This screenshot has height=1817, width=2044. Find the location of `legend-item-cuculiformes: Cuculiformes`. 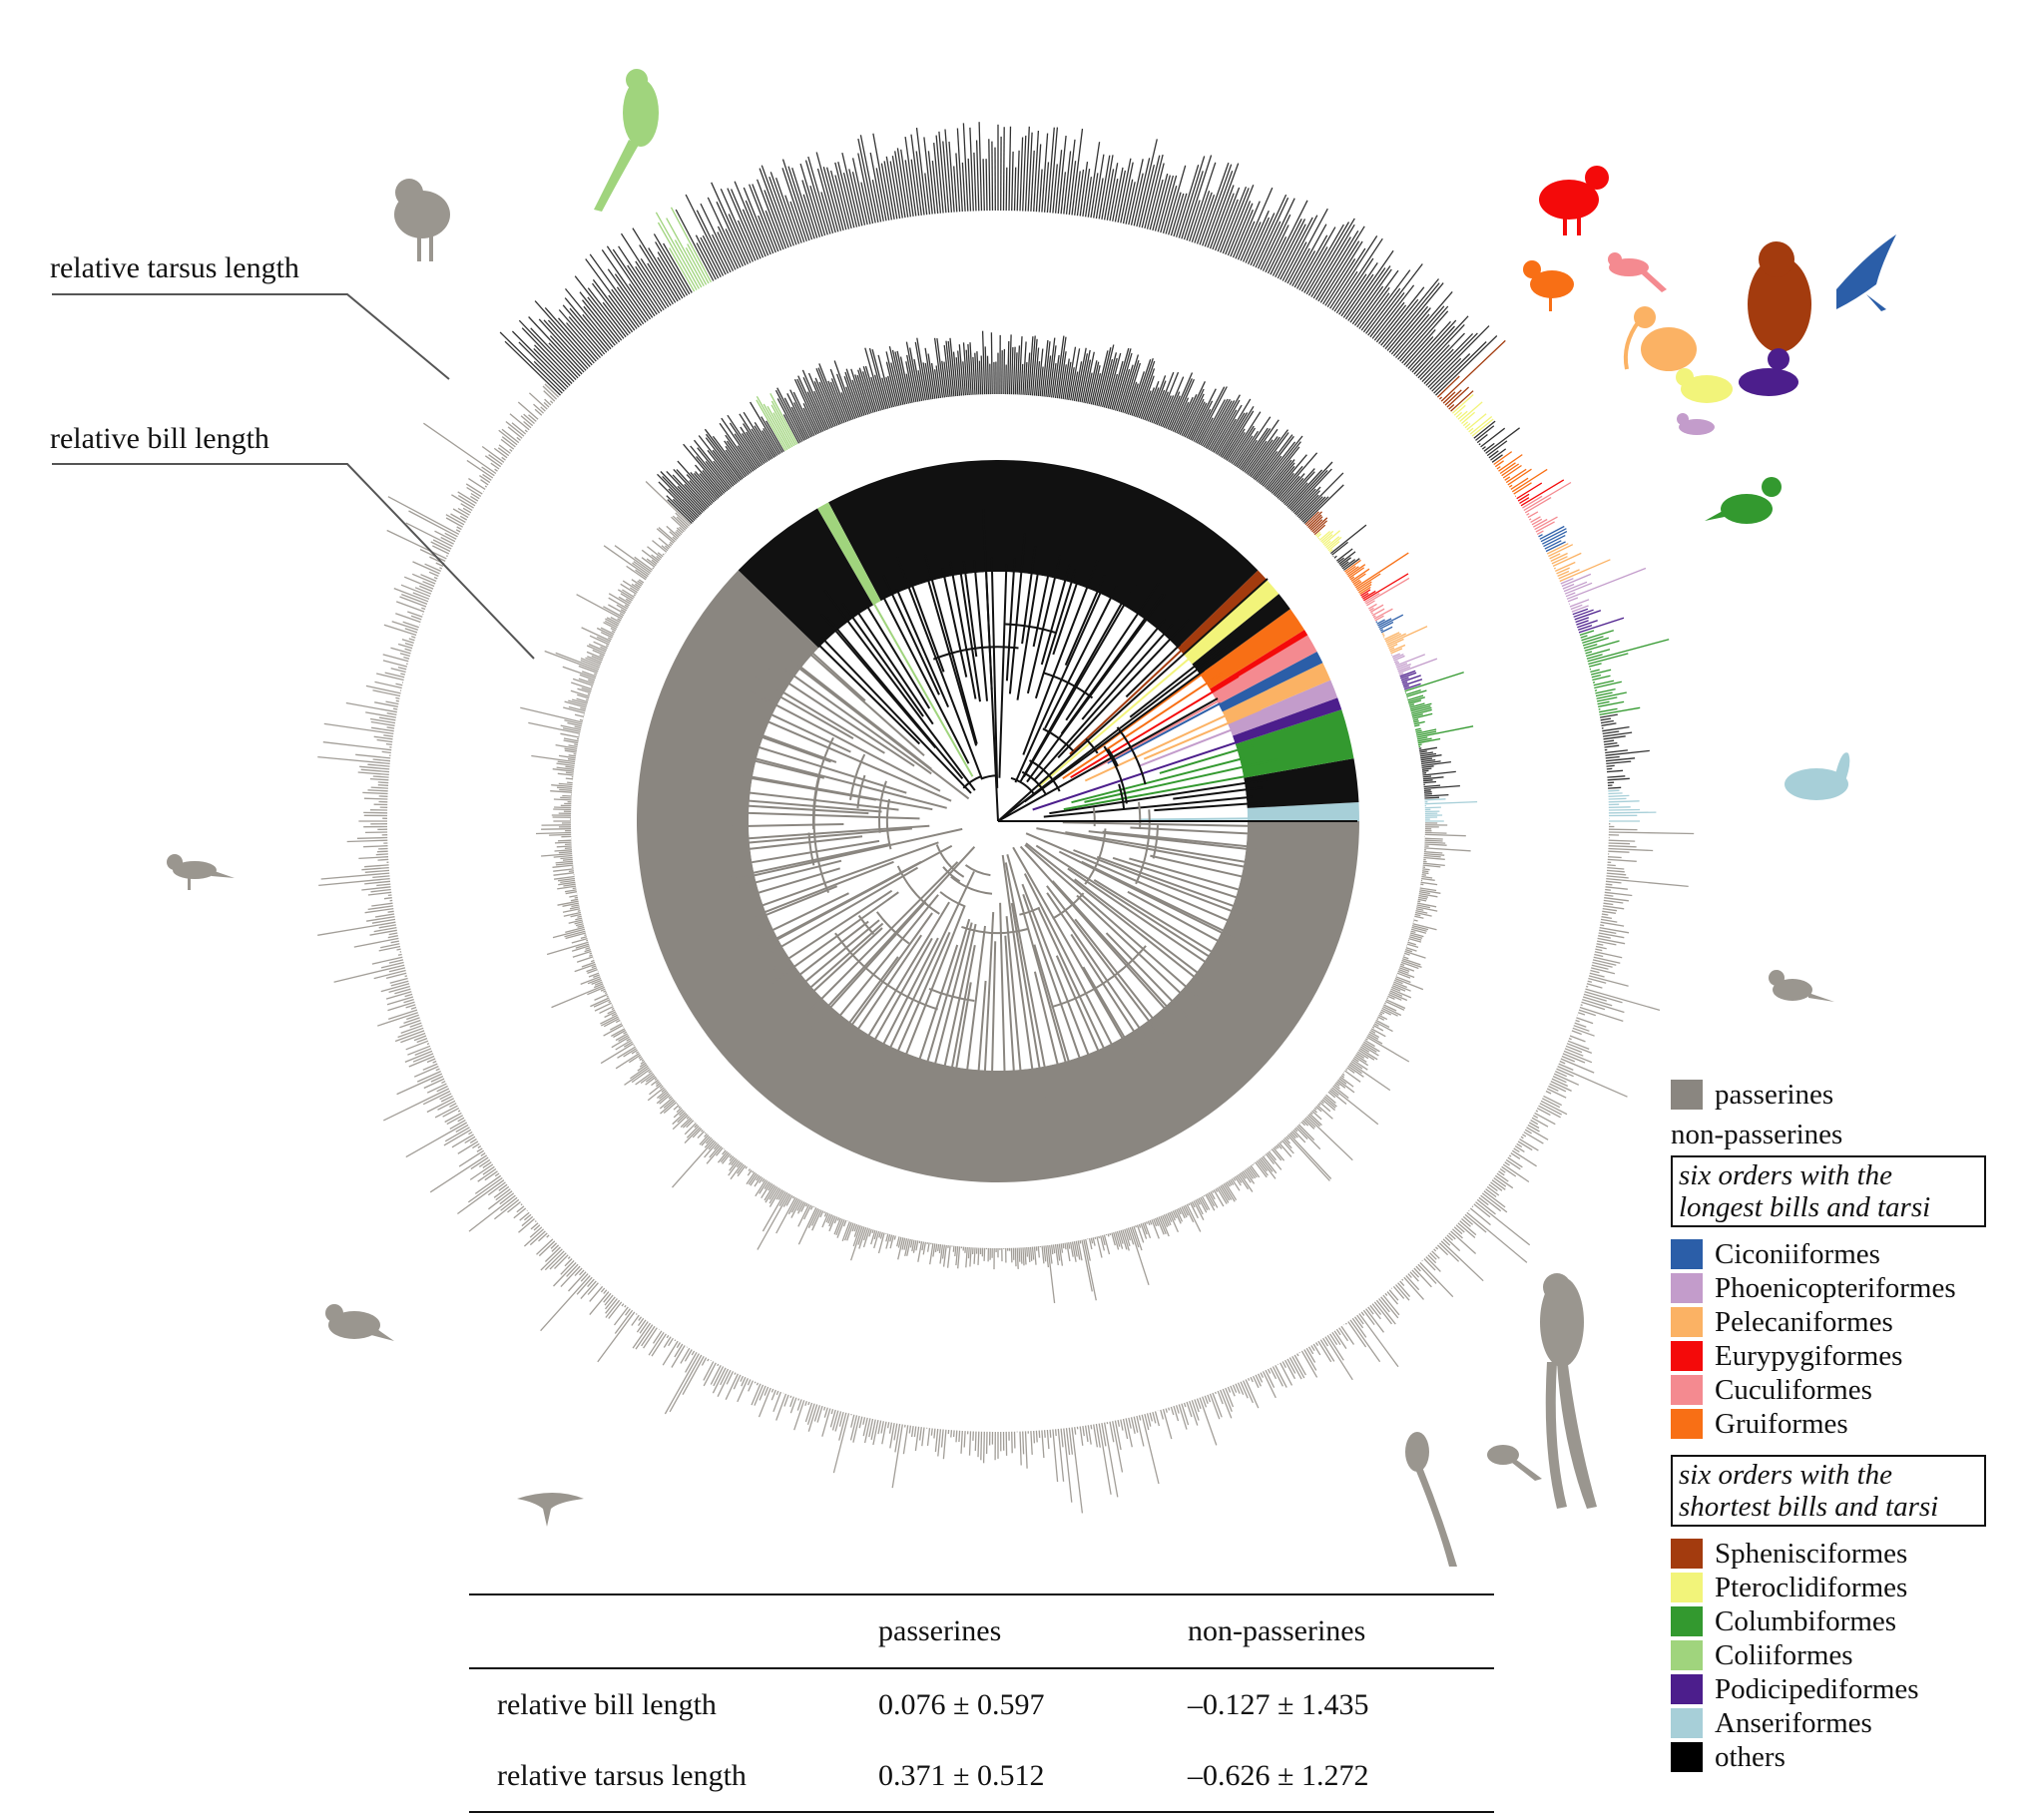

legend-item-cuculiformes: Cuculiformes is located at coordinates (1855, 1390).